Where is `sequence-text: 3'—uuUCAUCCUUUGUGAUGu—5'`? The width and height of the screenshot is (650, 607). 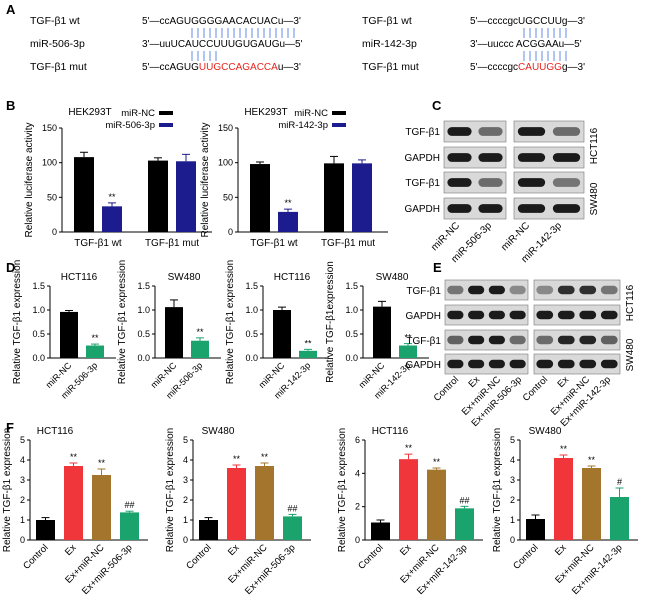 sequence-text: 3'—uuUCAUCCUUUGUGAUGu—5' is located at coordinates (222, 44).